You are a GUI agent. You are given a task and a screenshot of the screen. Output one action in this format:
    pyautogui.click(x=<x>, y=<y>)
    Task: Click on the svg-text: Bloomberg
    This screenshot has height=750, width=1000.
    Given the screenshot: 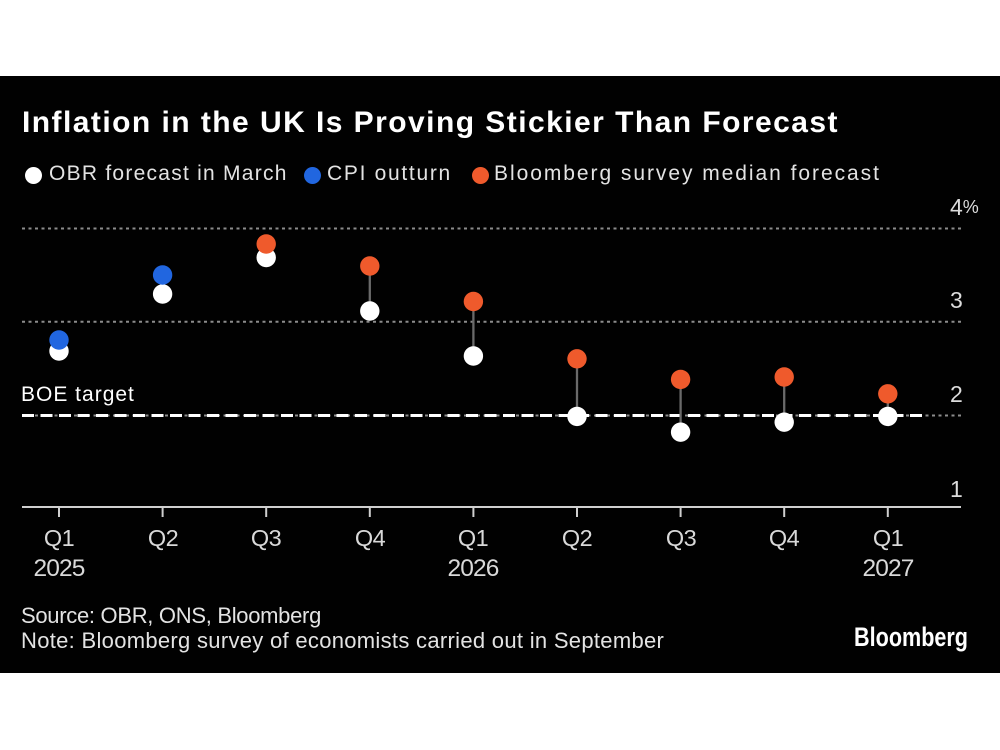 What is the action you would take?
    pyautogui.click(x=911, y=638)
    